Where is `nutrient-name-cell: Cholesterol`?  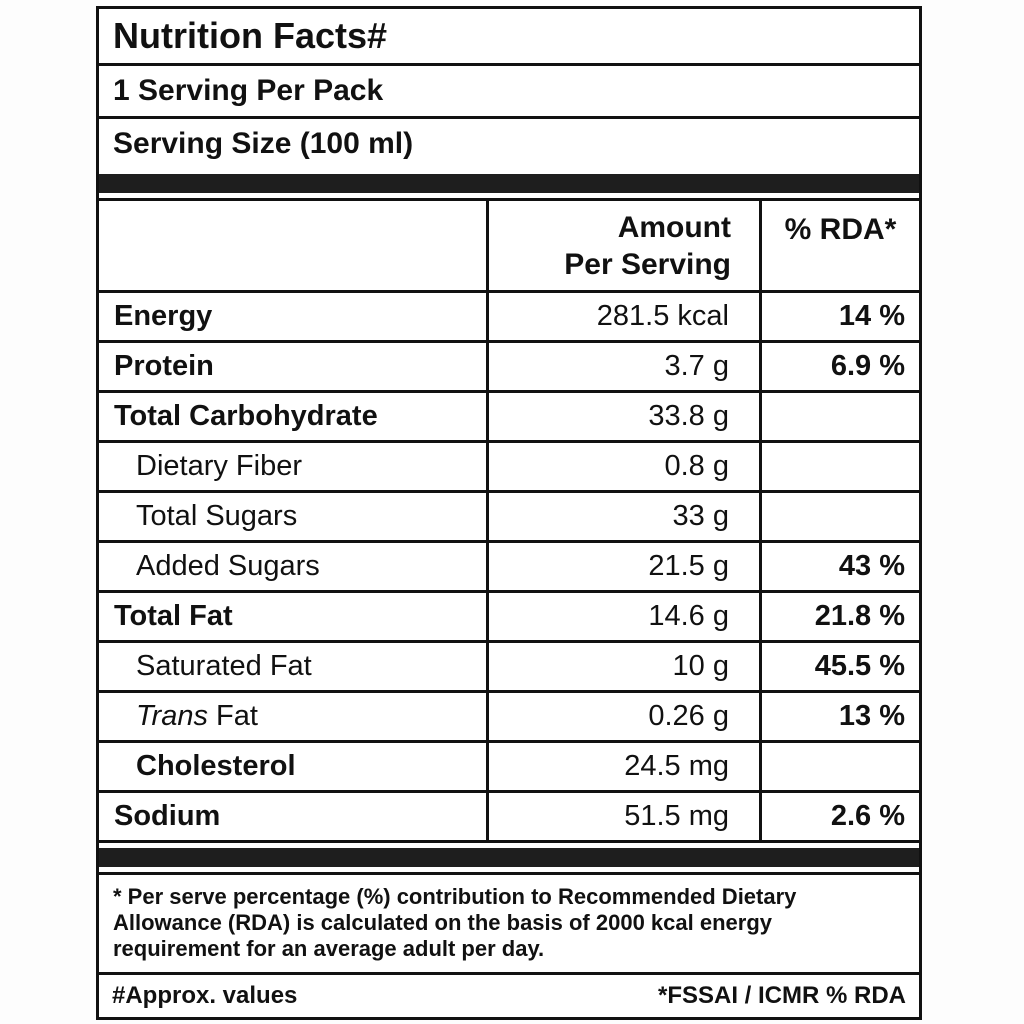
nutrient-name-cell: Cholesterol is located at coordinates (292, 766).